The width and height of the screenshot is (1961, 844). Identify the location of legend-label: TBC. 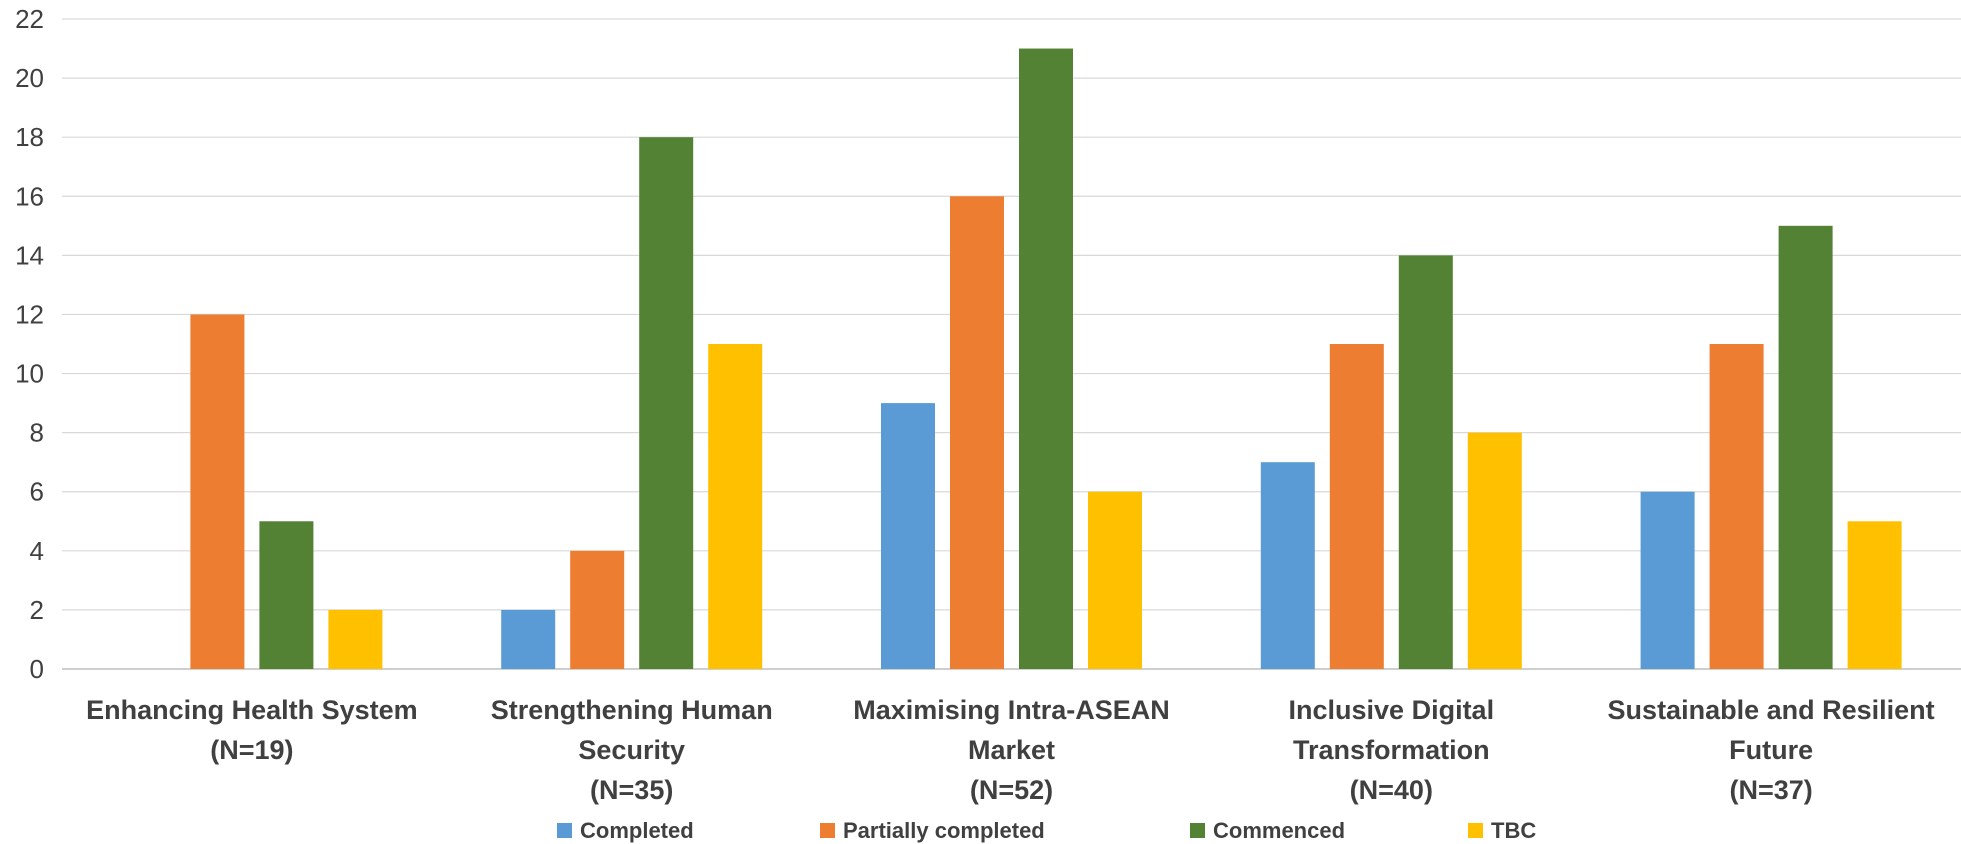
(1513, 830).